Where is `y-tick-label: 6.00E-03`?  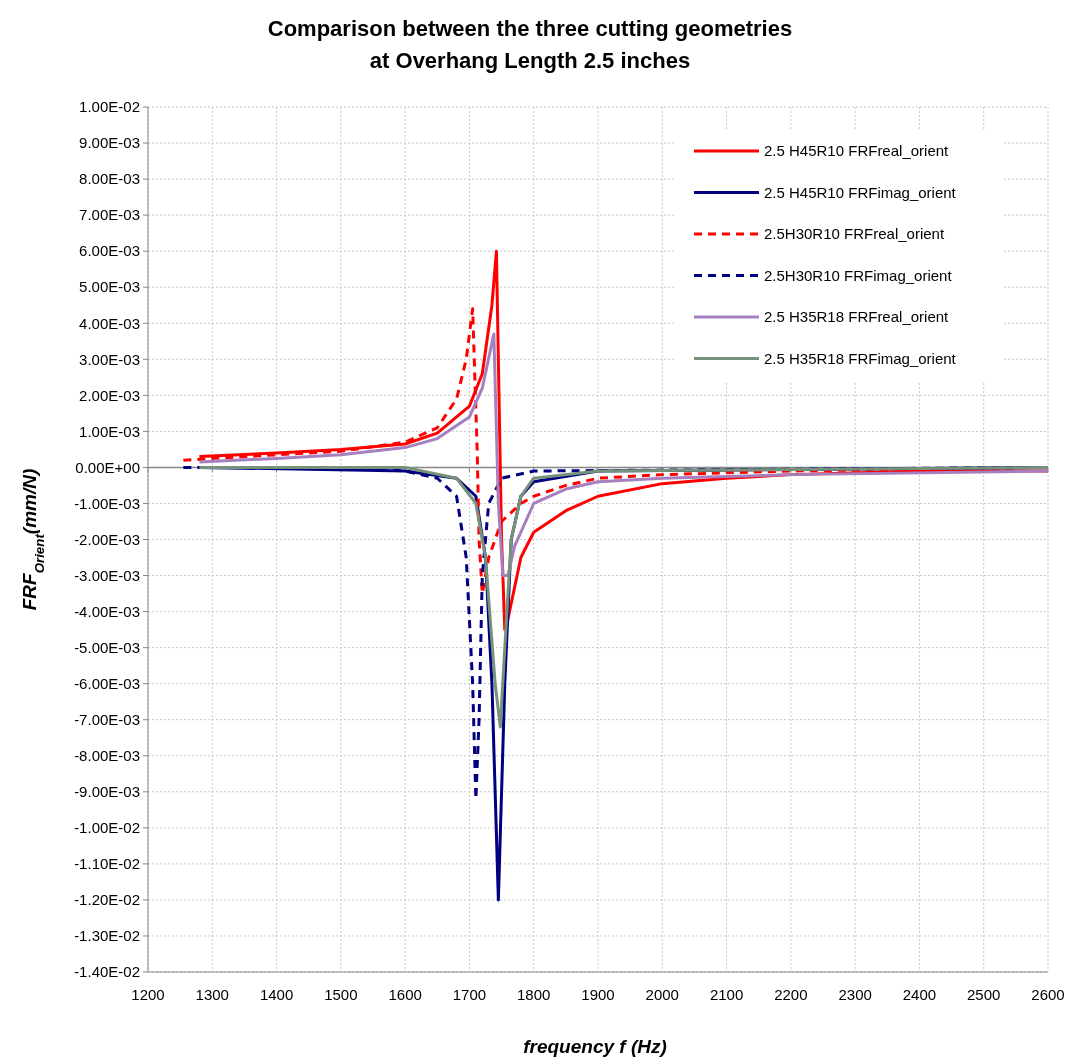
y-tick-label: 6.00E-03 is located at coordinates (109, 251).